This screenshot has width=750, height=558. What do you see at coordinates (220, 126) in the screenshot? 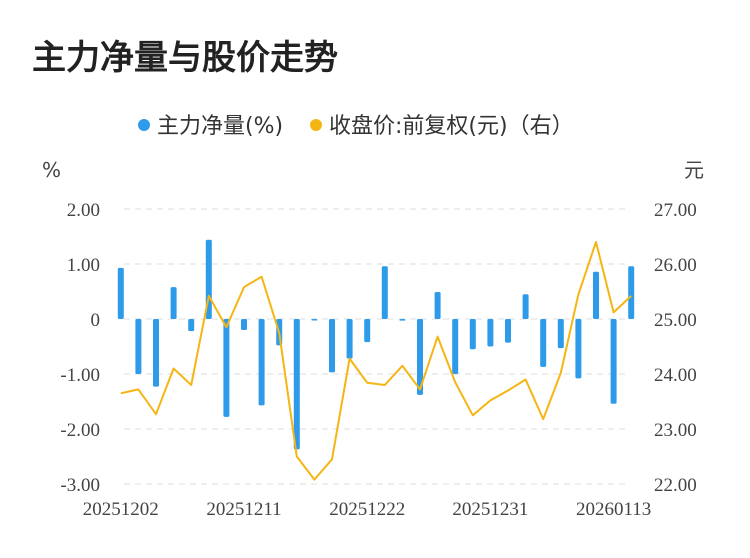
I see `legend-label-net-volume: 主力净量(%)` at bounding box center [220, 126].